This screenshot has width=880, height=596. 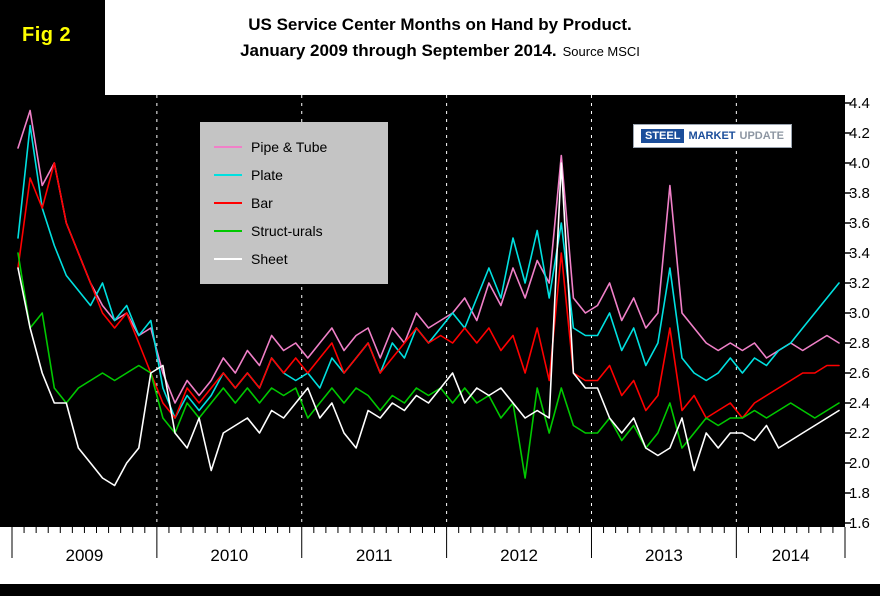 I want to click on x-axis-year-label: 2010, so click(x=229, y=555).